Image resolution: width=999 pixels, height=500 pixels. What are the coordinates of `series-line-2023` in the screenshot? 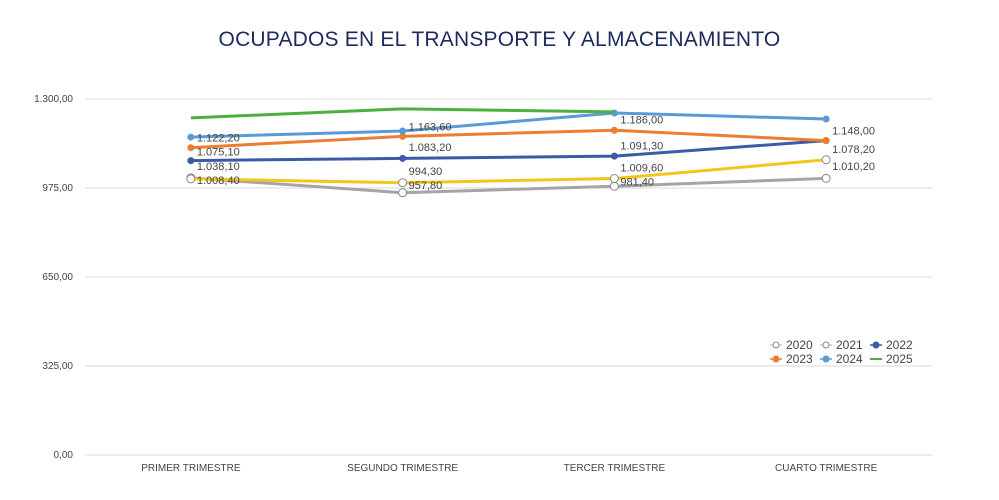 It's located at (508, 139).